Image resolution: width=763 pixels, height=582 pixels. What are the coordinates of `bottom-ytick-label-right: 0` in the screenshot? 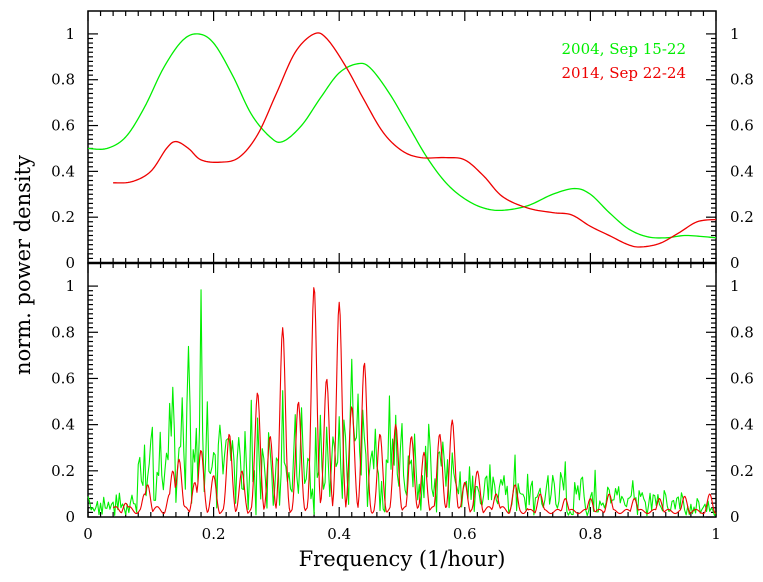 It's located at (735, 517).